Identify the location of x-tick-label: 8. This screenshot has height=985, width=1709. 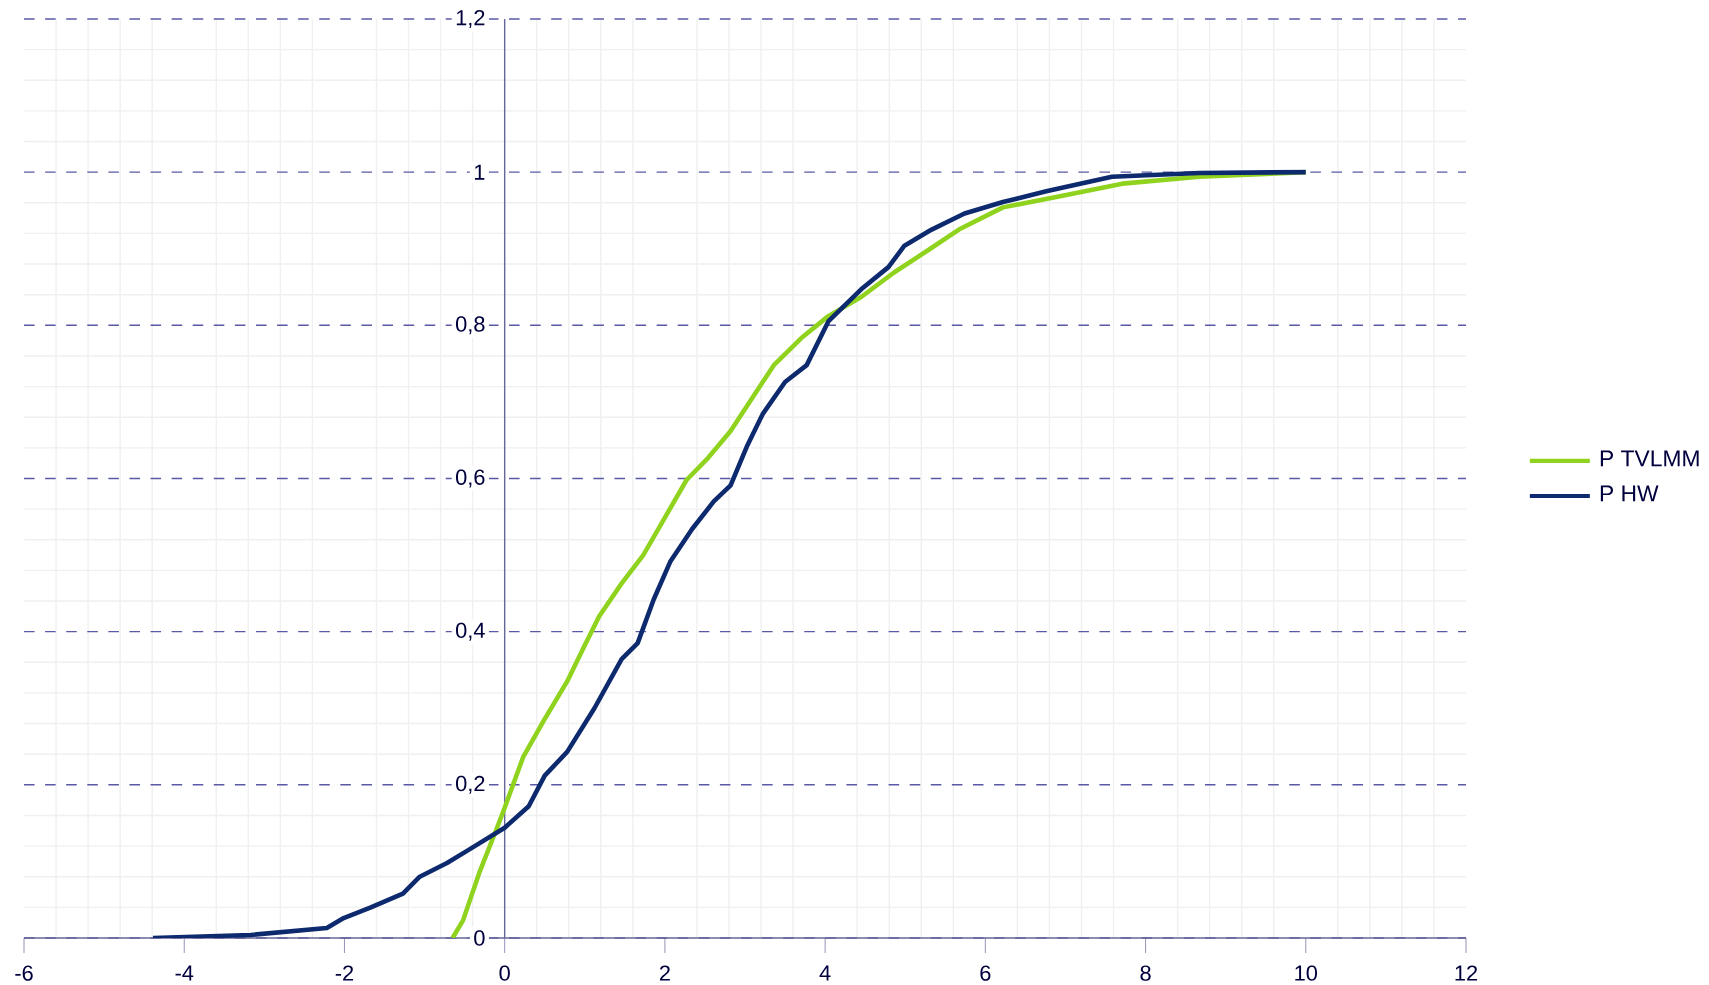
(1145, 973).